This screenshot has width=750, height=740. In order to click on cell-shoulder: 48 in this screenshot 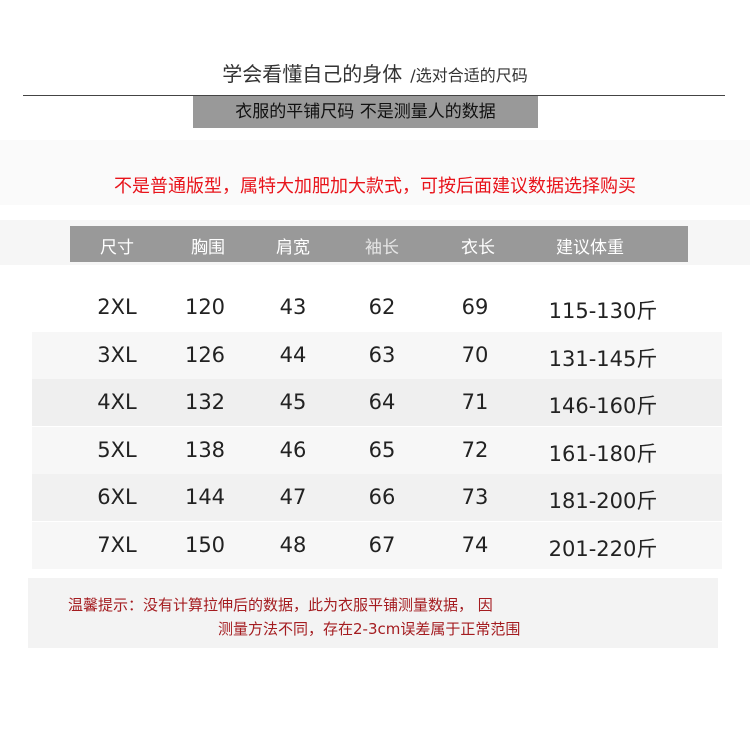, I will do `click(293, 544)`.